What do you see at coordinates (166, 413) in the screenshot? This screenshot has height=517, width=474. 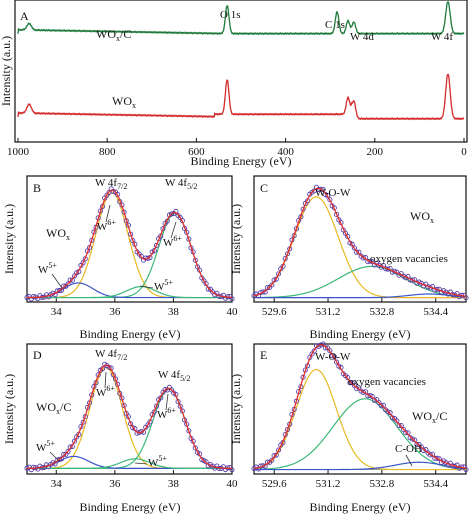 I see `panel-d-w6-label-2: W6+` at bounding box center [166, 413].